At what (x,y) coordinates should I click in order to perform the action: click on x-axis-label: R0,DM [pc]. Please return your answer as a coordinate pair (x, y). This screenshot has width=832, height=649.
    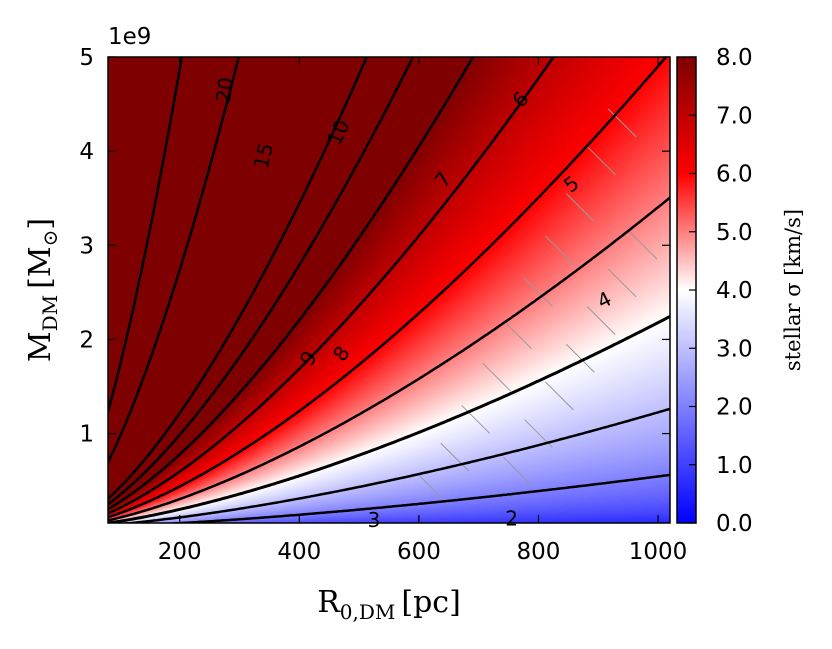
    Looking at the image, I should click on (389, 604).